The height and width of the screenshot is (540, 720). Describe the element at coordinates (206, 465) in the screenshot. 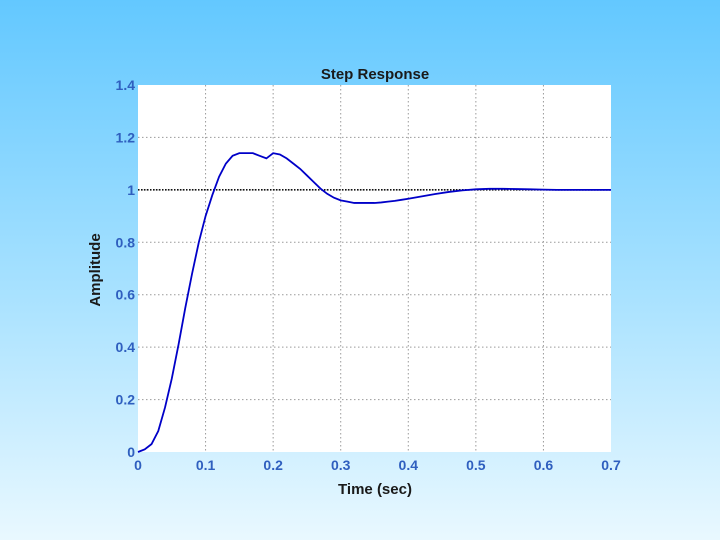

I see `x-tick-label: 0.1` at that location.